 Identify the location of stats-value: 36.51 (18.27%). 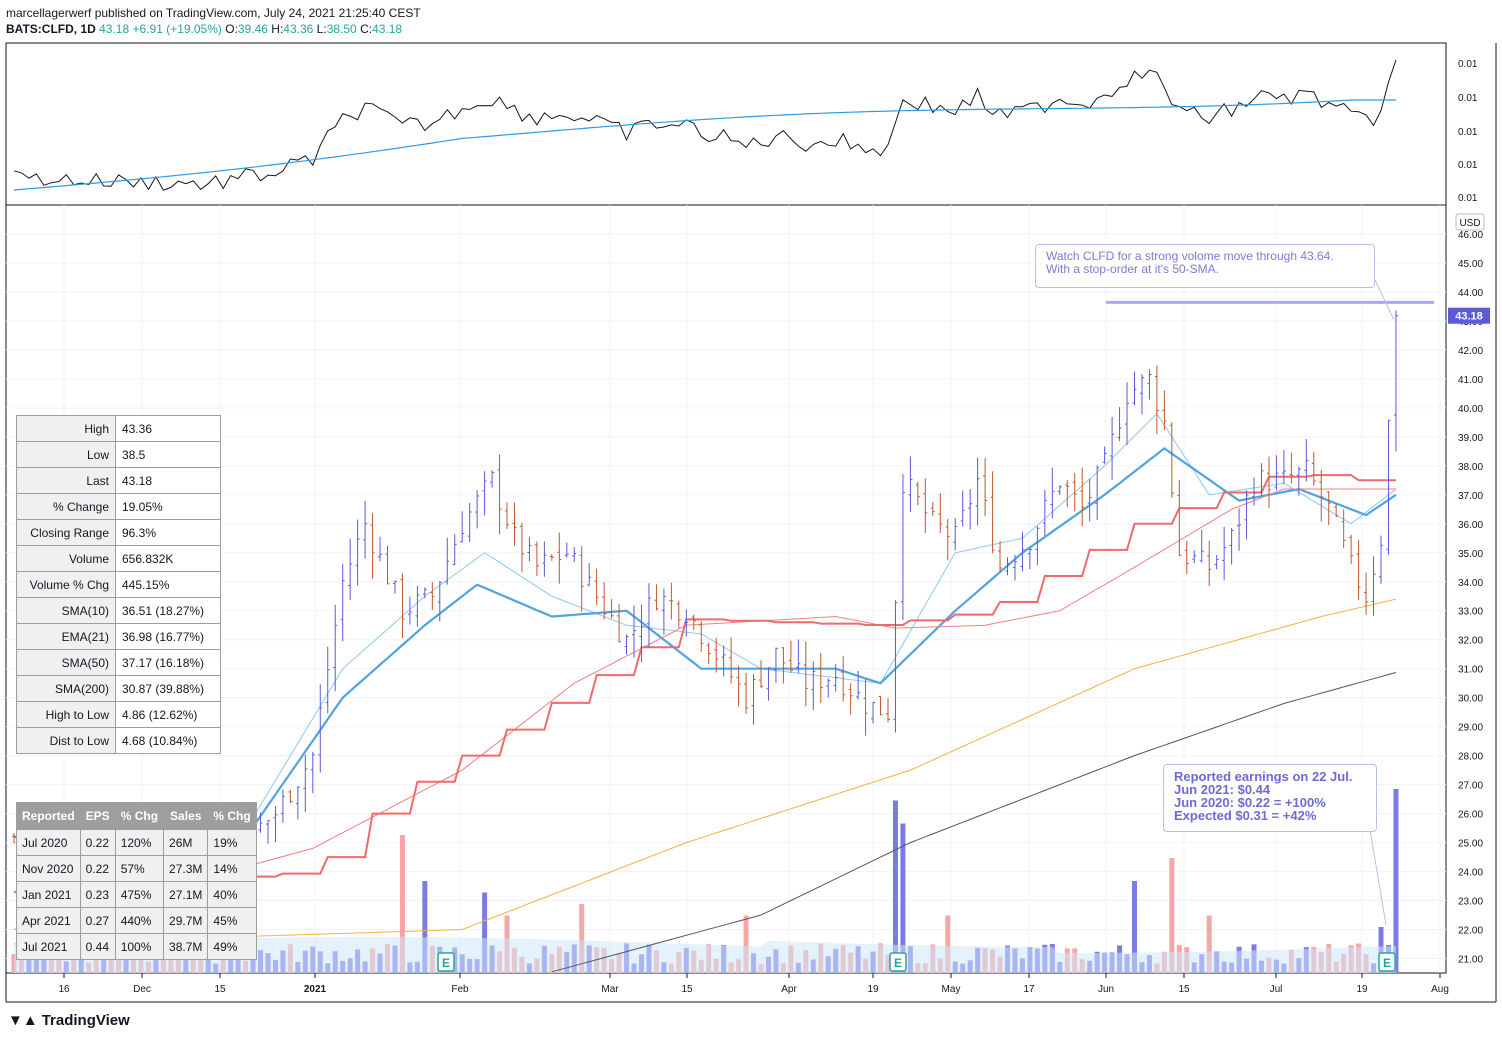
(168, 610).